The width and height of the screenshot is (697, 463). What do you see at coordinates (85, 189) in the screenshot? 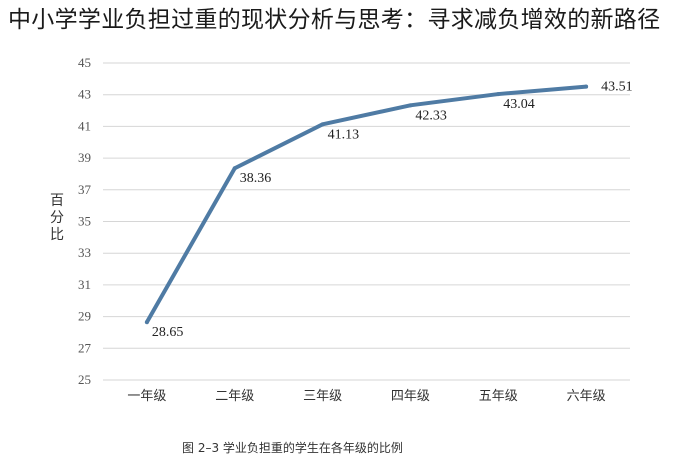
I see `y-tick-label: 37` at bounding box center [85, 189].